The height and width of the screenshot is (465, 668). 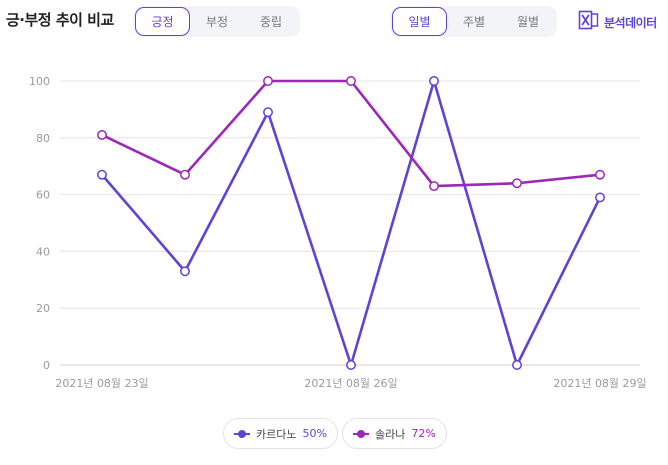 What do you see at coordinates (361, 434) in the screenshot?
I see `legend-marker-solana` at bounding box center [361, 434].